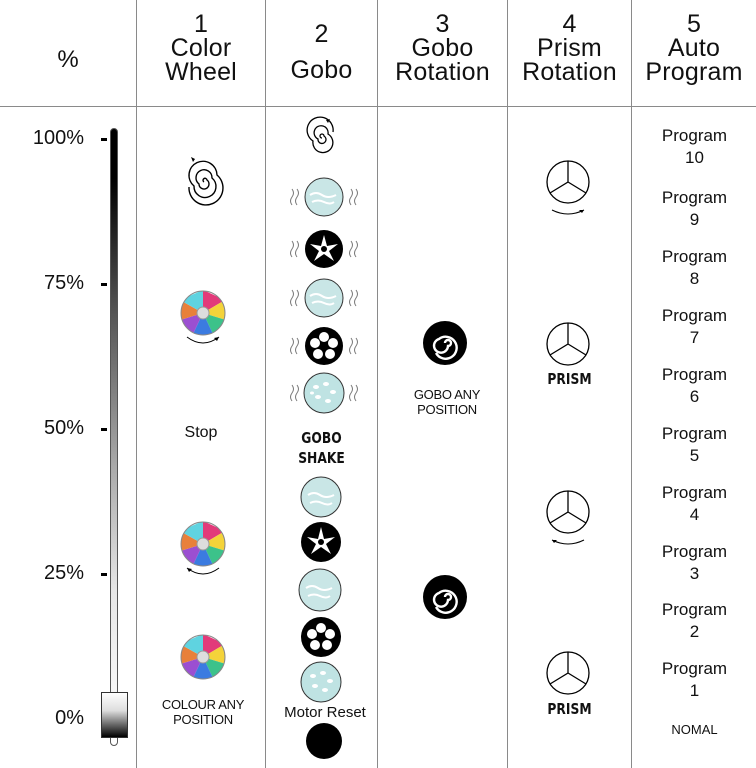  I want to click on gobo-star-flower-icon, so click(321, 542).